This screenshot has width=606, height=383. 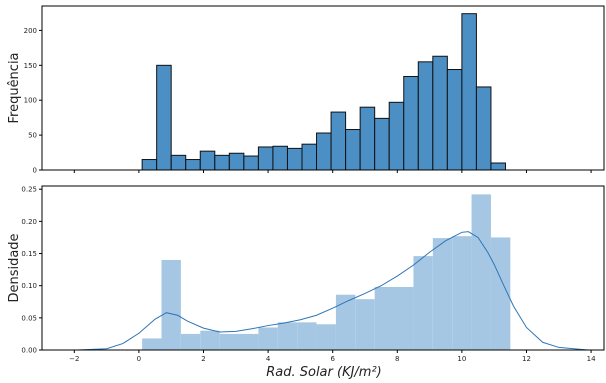 I want to click on density-y-tick-label: 0.15, so click(x=29, y=254).